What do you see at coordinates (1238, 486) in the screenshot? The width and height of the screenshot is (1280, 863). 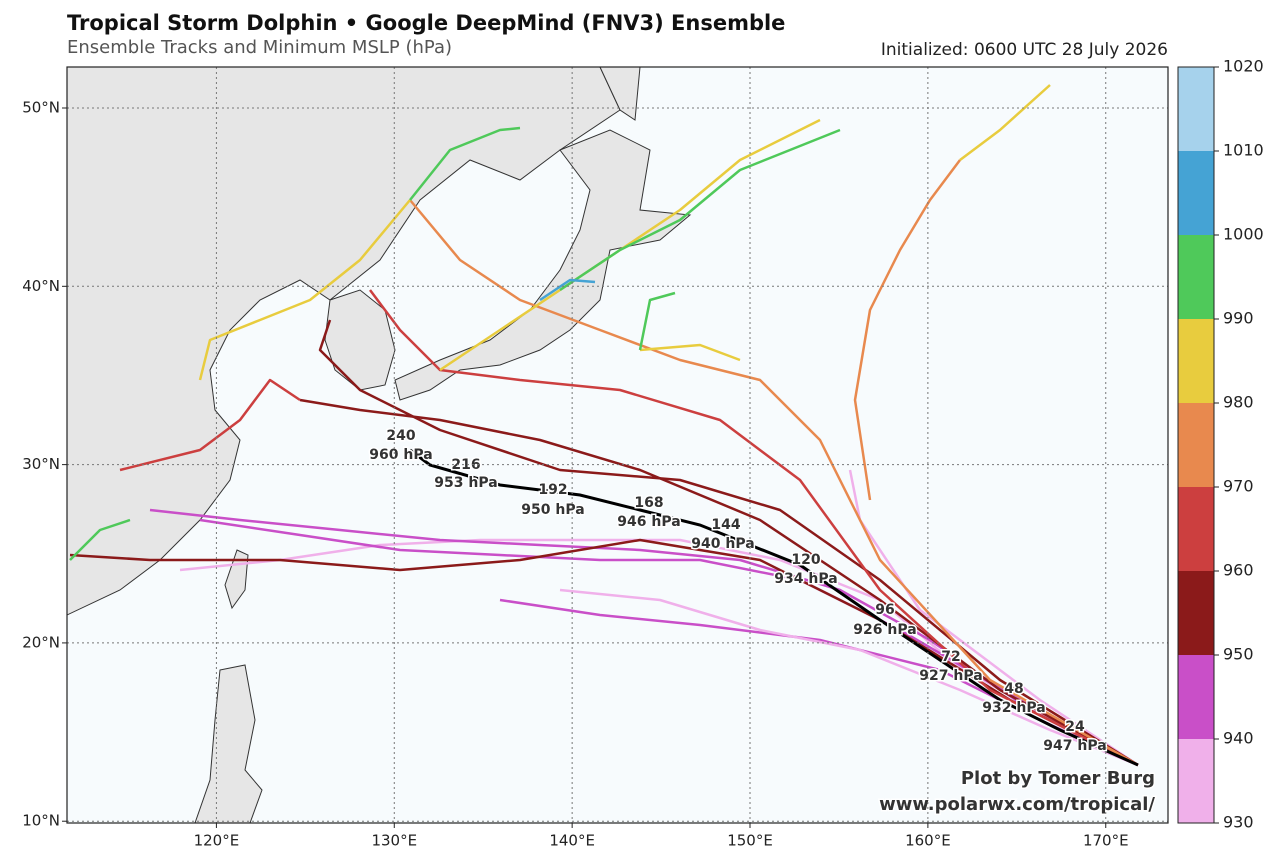 I see `colorbar-label: 970` at bounding box center [1238, 486].